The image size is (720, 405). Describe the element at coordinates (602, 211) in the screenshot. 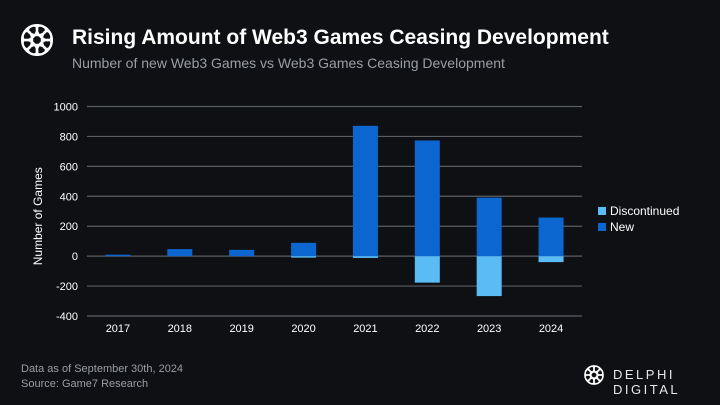

I see `legend-swatch-discontinued` at that location.